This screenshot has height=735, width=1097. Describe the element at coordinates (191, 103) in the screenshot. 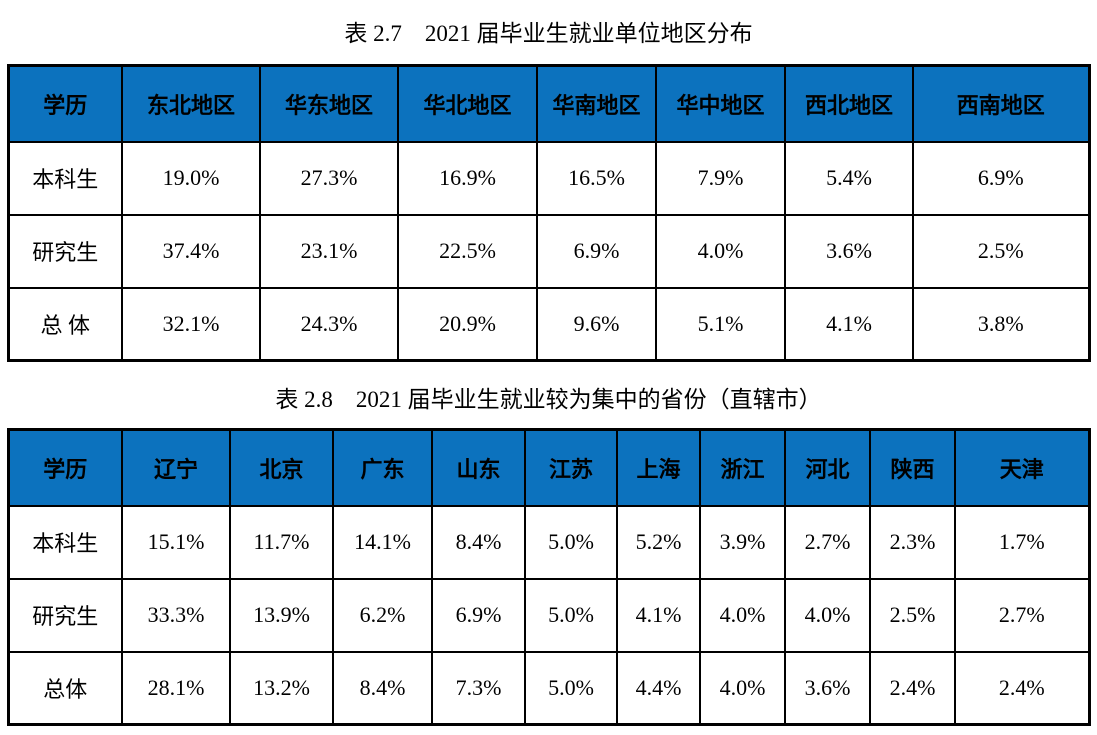

I see `header-cell: 东北地区` at that location.